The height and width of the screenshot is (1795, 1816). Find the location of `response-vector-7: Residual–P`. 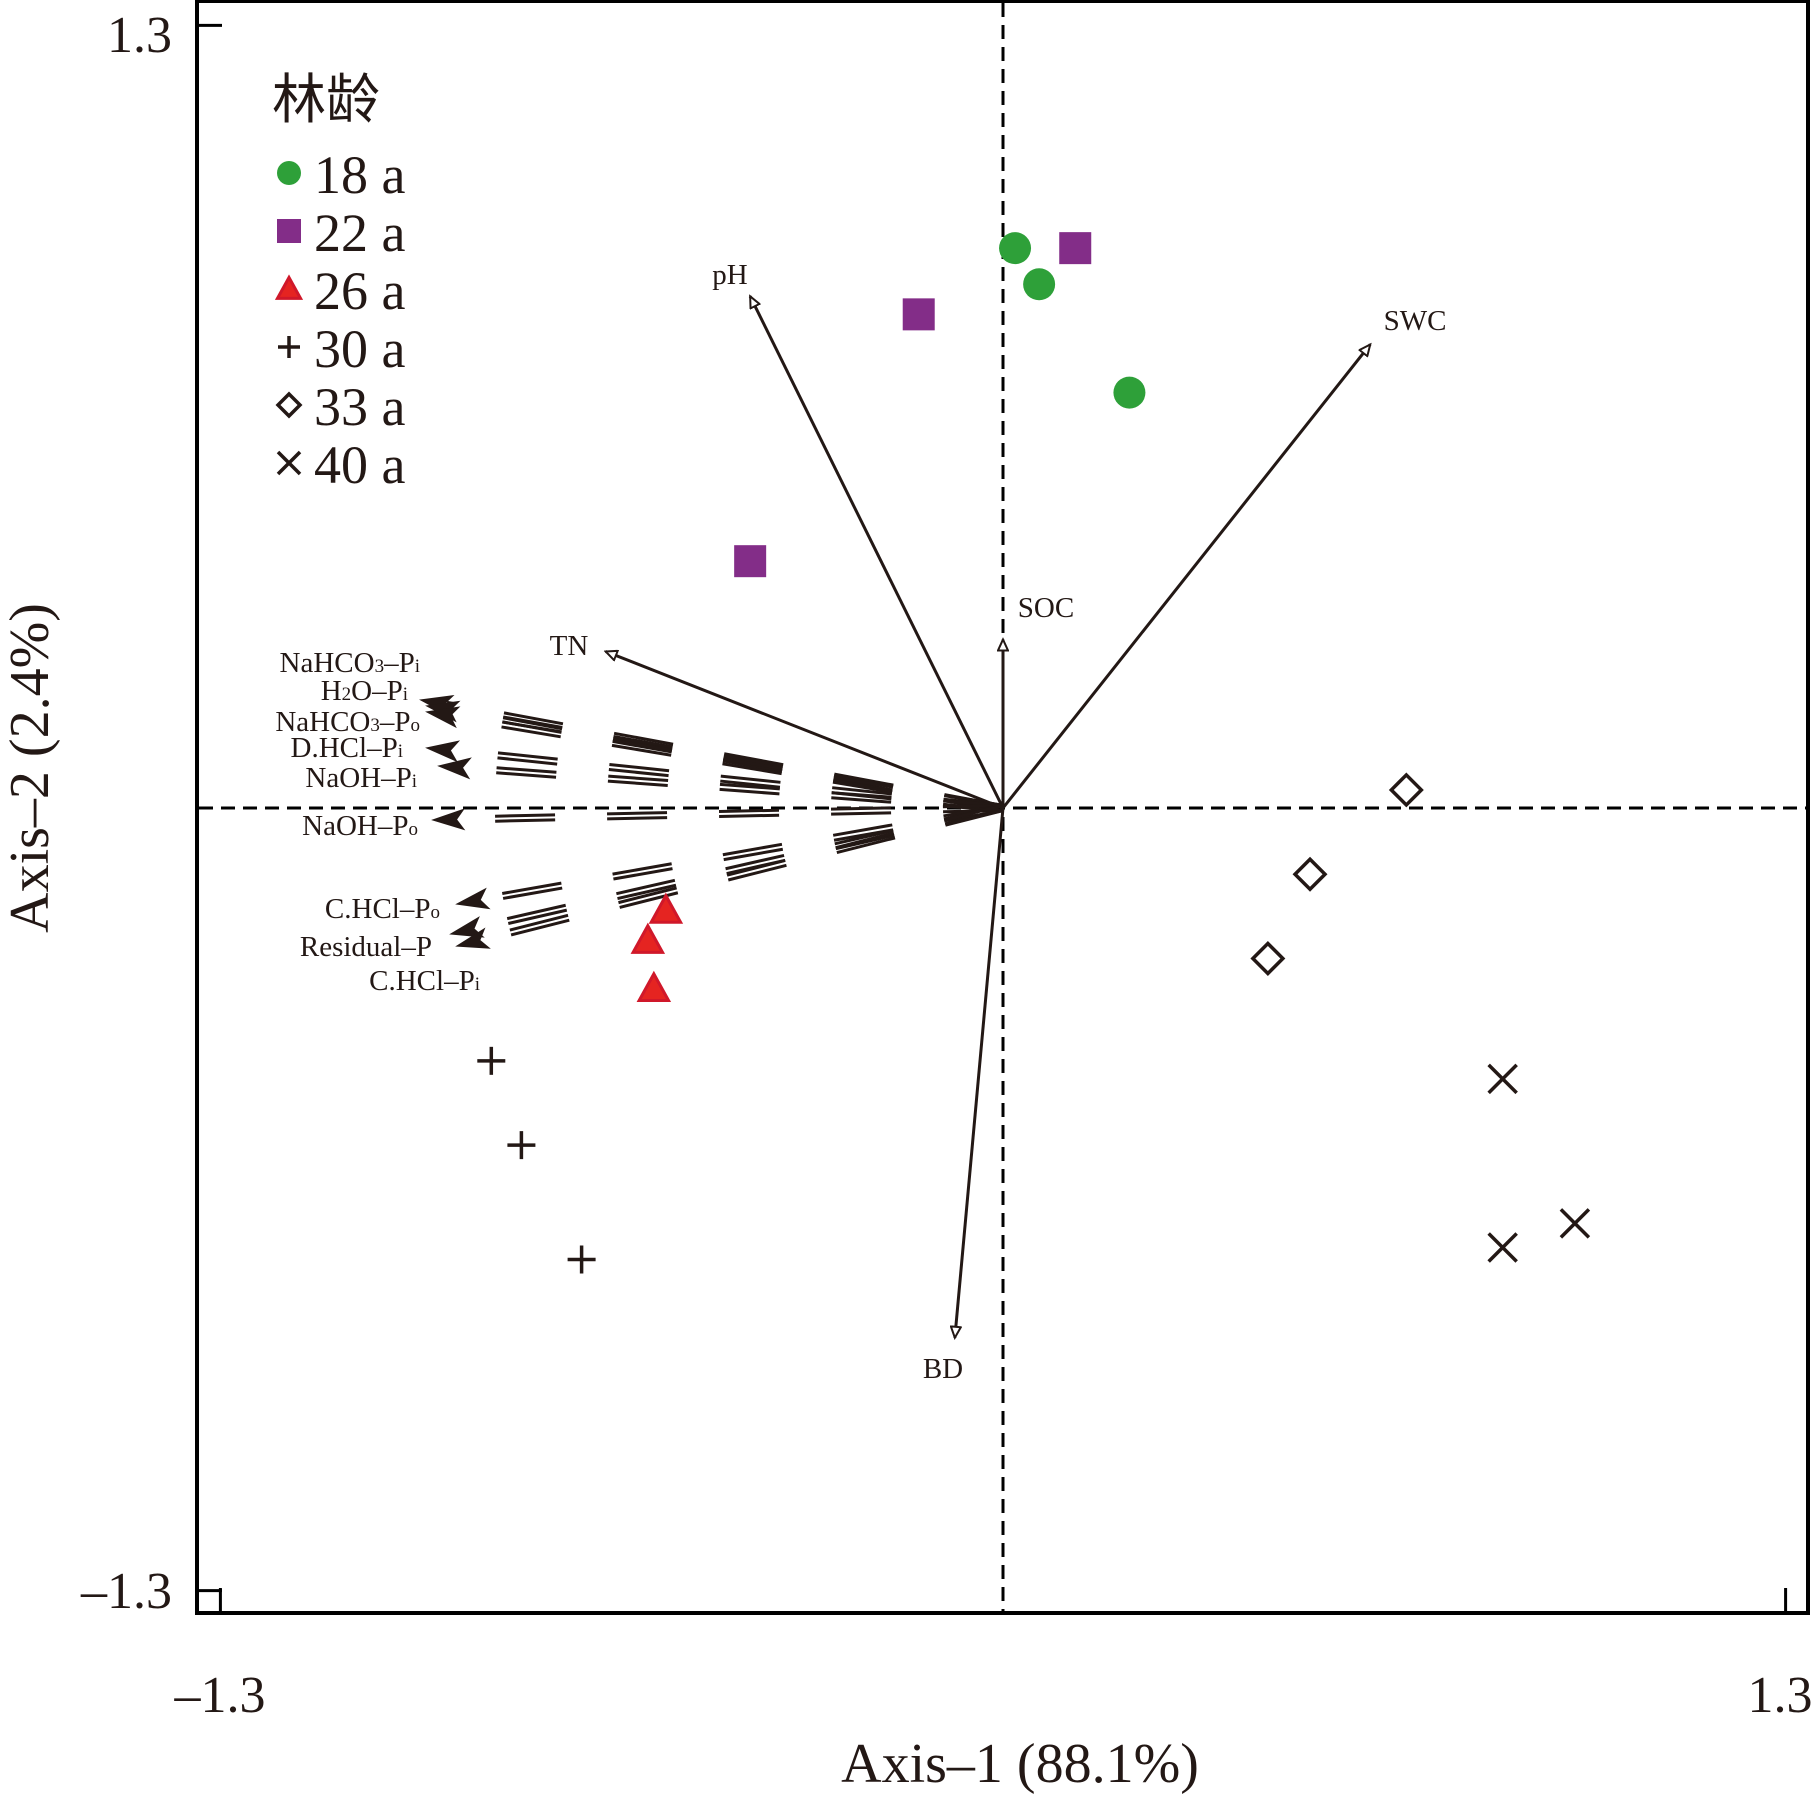

response-vector-7: Residual–P is located at coordinates (652, 883).